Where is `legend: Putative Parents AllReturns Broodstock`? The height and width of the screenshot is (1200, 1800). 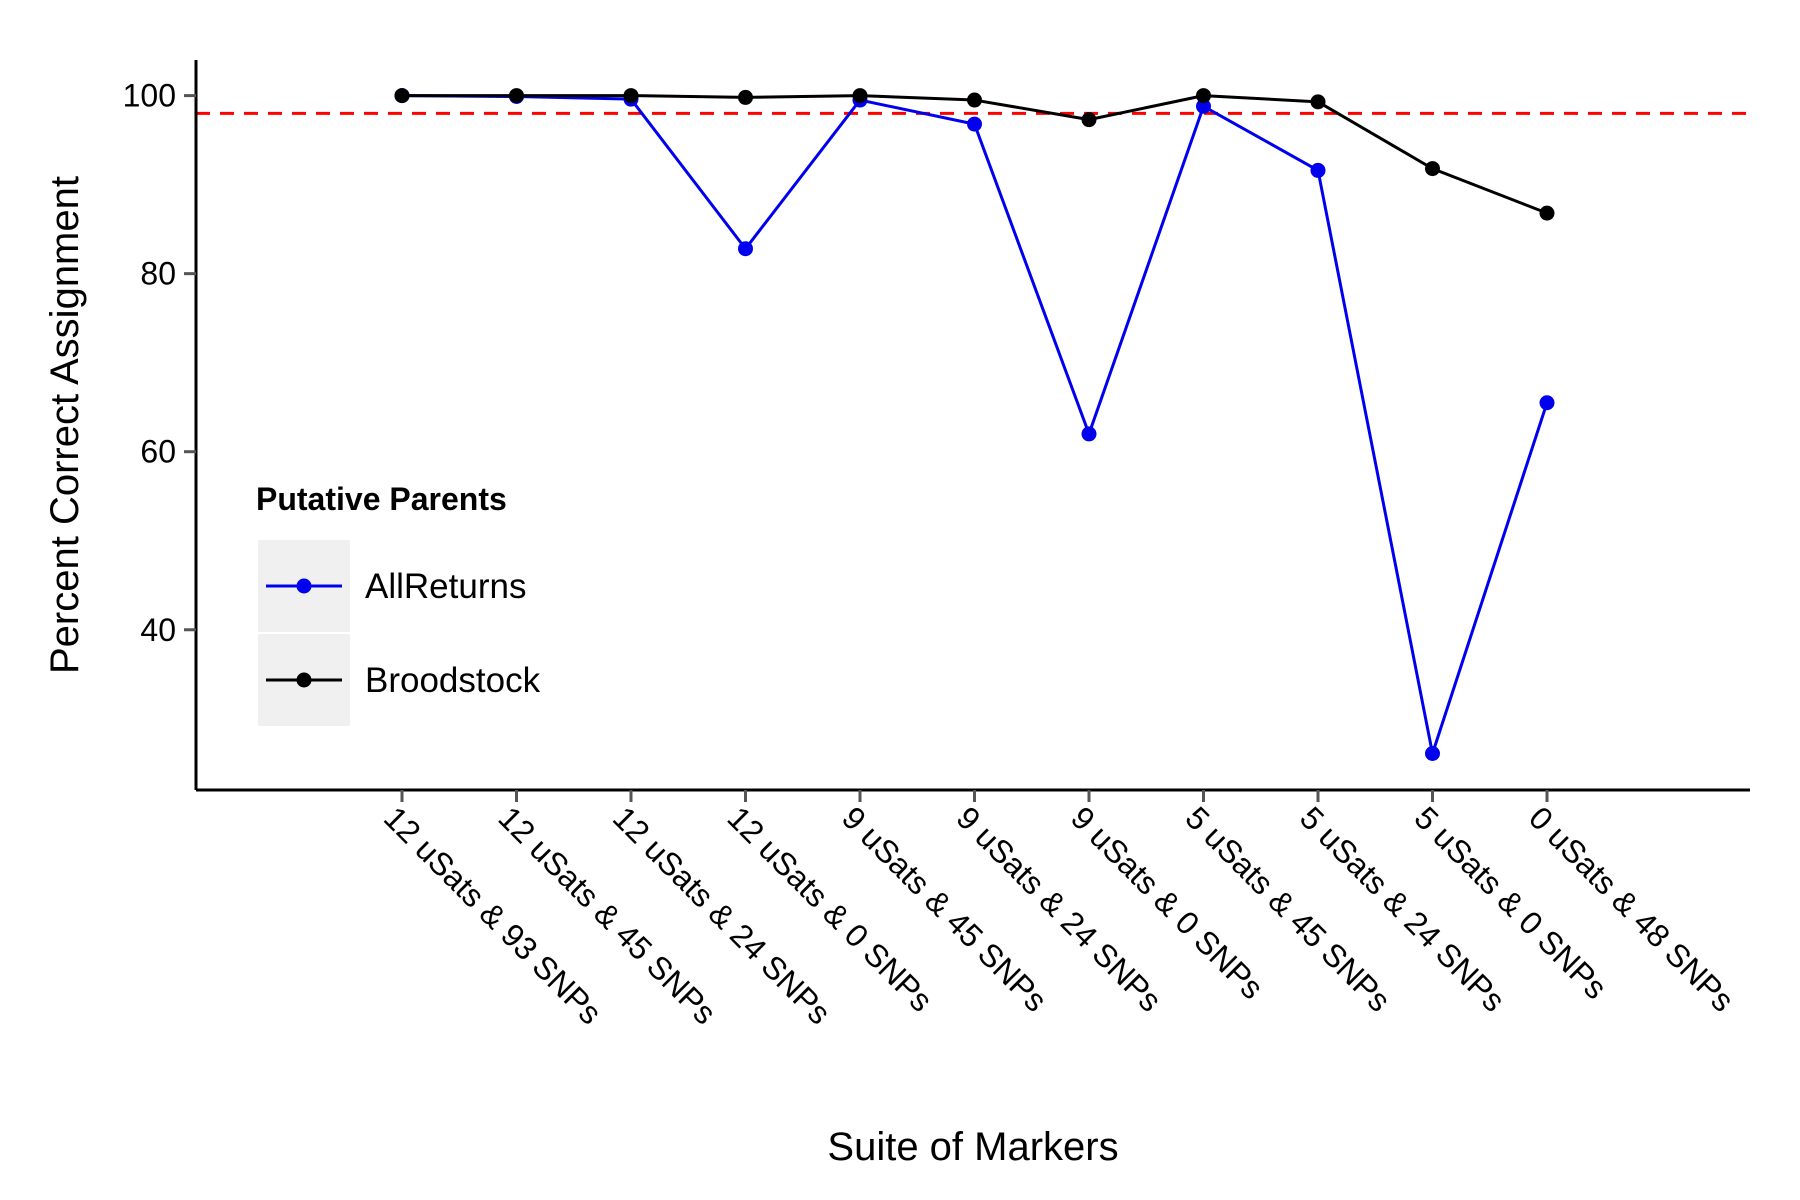
legend: Putative Parents AllReturns Broodstock is located at coordinates (398, 603).